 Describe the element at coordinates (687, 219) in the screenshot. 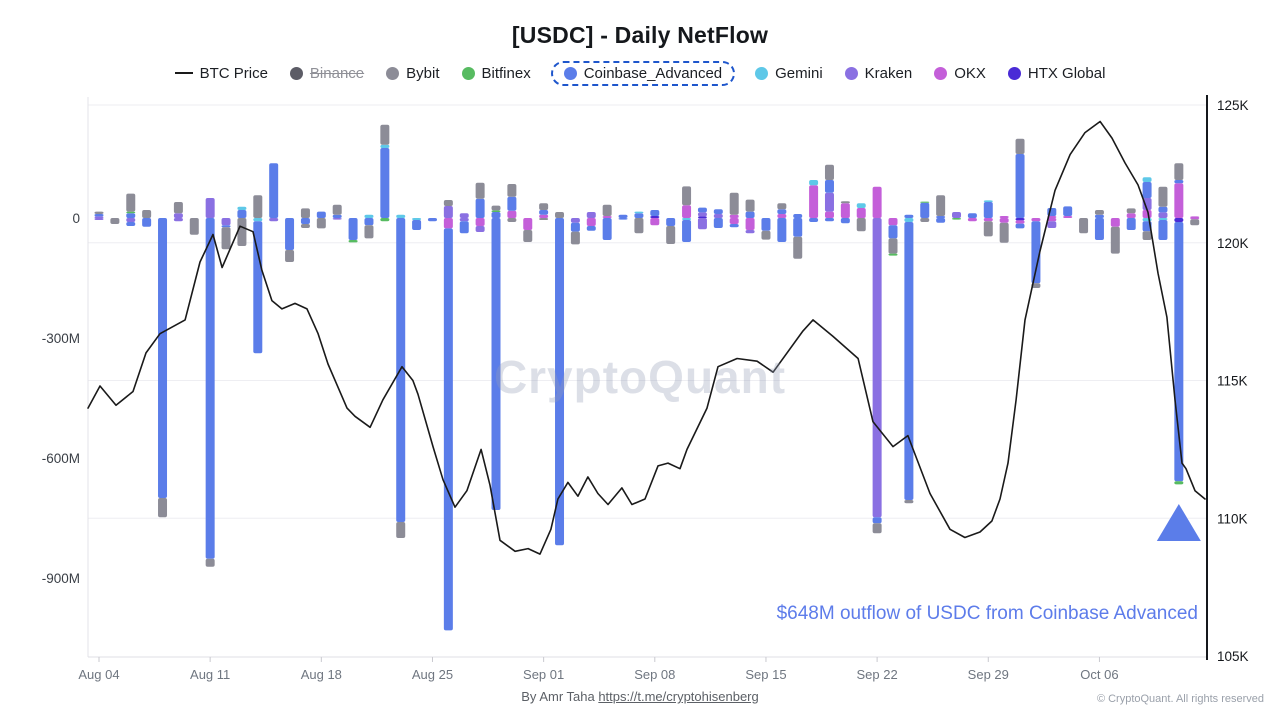

I see `bar-Sep10-gemini-outflow` at that location.